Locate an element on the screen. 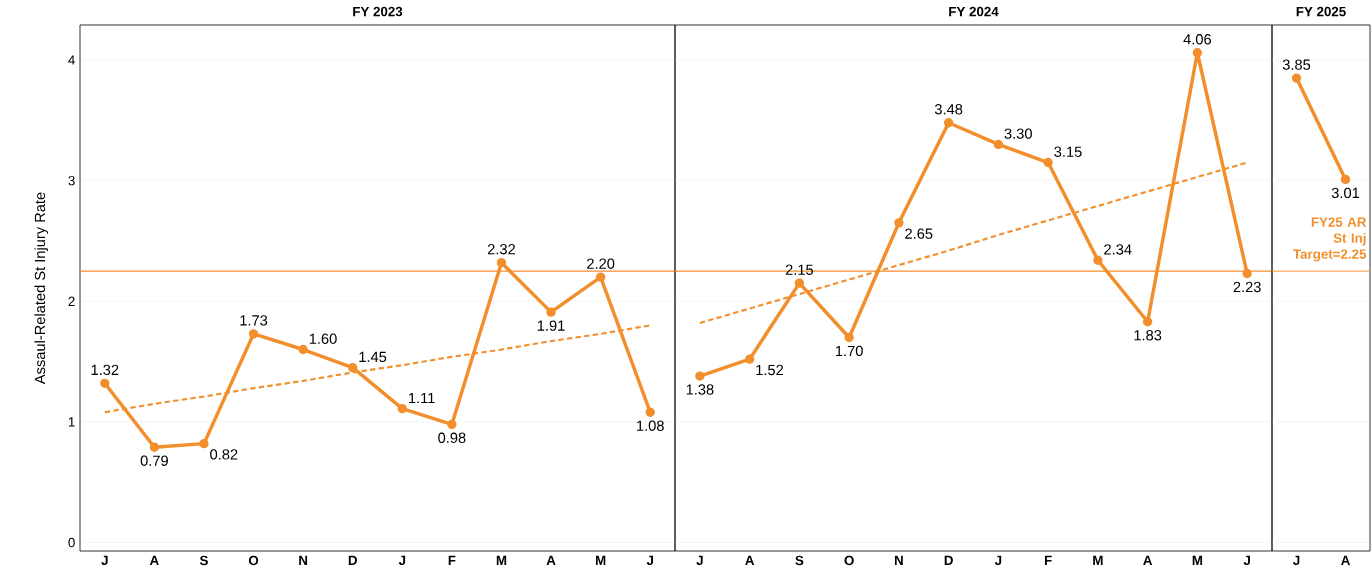 The height and width of the screenshot is (576, 1371). data-label: 1.32 is located at coordinates (105, 370).